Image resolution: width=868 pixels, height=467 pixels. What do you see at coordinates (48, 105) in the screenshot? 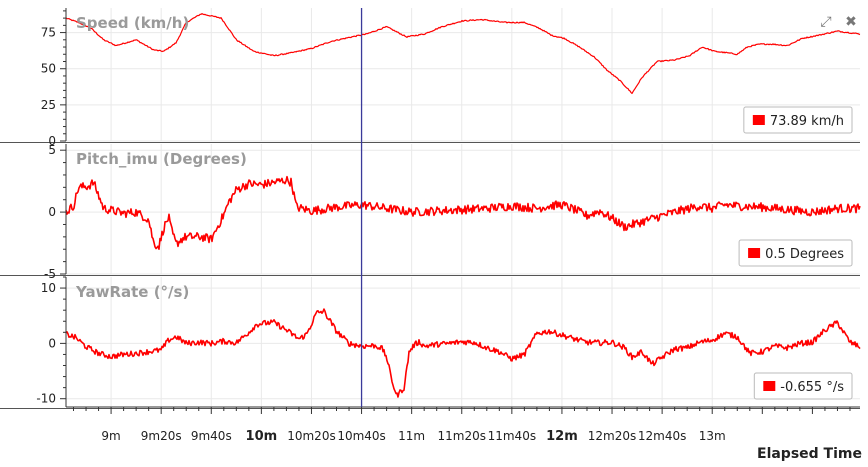
I see `y-tick-label: 25` at bounding box center [48, 105].